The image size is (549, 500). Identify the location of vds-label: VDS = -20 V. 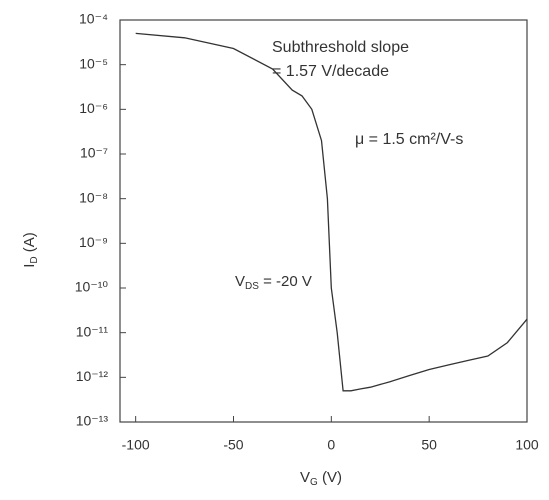
(273, 282).